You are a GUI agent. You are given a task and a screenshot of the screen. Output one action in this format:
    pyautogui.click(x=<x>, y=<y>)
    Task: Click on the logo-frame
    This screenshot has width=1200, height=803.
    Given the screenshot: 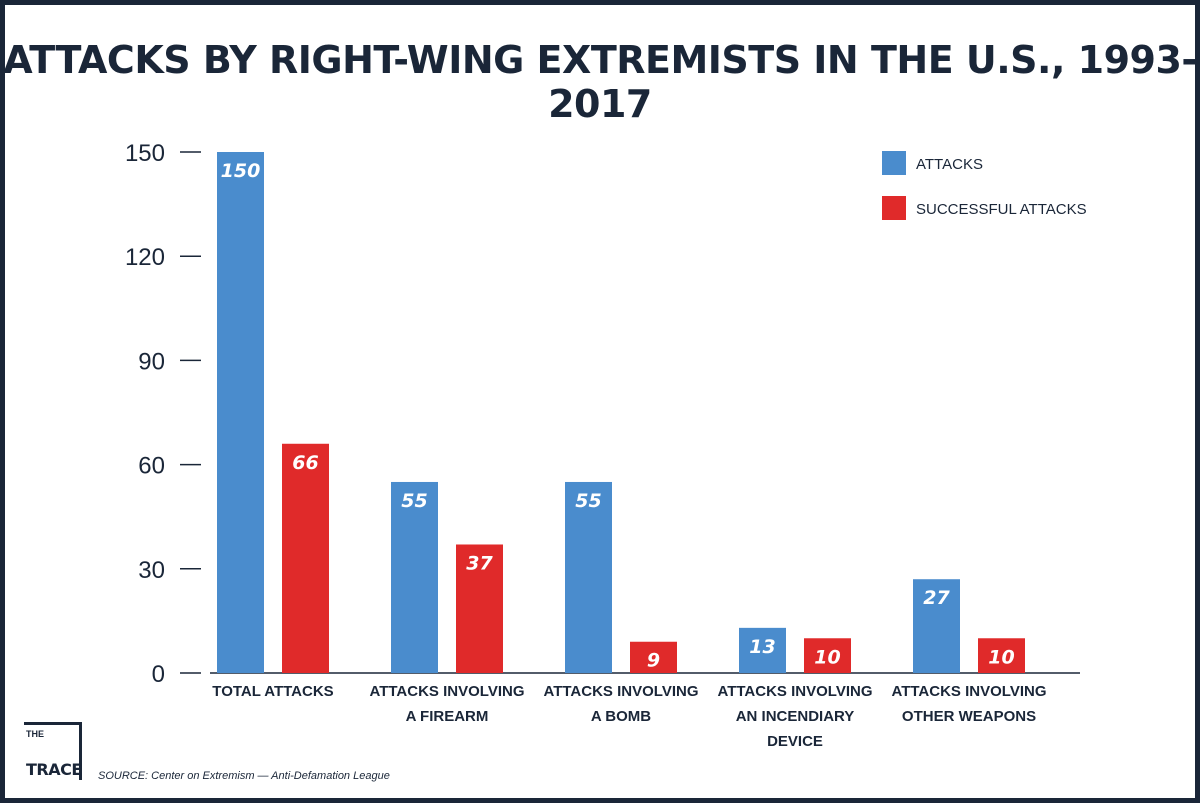 What is the action you would take?
    pyautogui.click(x=53, y=751)
    